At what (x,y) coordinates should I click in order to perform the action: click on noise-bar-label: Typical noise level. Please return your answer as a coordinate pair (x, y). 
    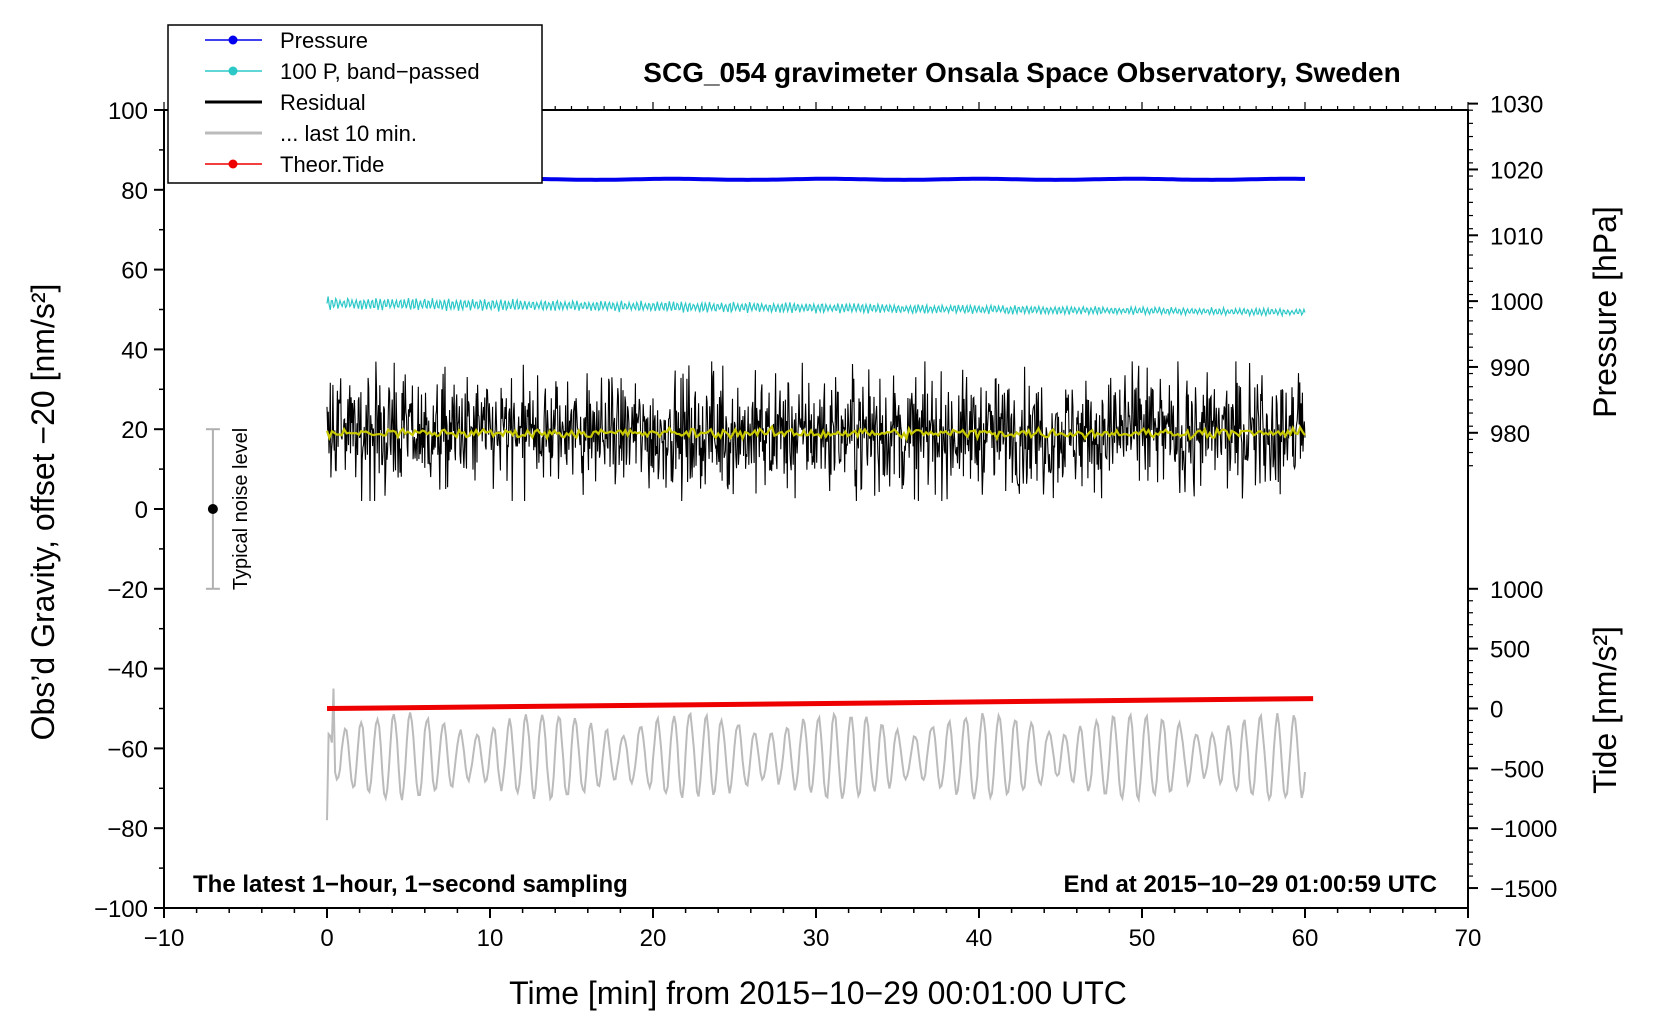
    Looking at the image, I should click on (241, 509).